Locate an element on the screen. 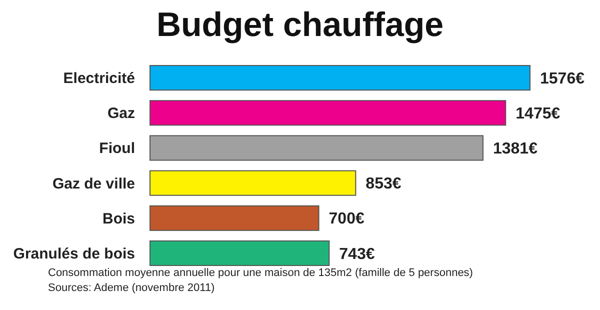 The width and height of the screenshot is (600, 310). y-tick-label: Electricité is located at coordinates (99, 79).